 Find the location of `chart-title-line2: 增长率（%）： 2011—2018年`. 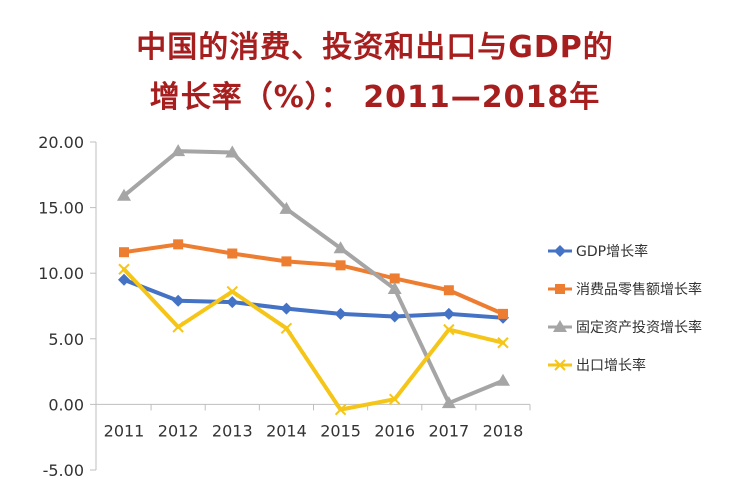

chart-title-line2: 增长率（%）： 2011—2018年 is located at coordinates (375, 97).